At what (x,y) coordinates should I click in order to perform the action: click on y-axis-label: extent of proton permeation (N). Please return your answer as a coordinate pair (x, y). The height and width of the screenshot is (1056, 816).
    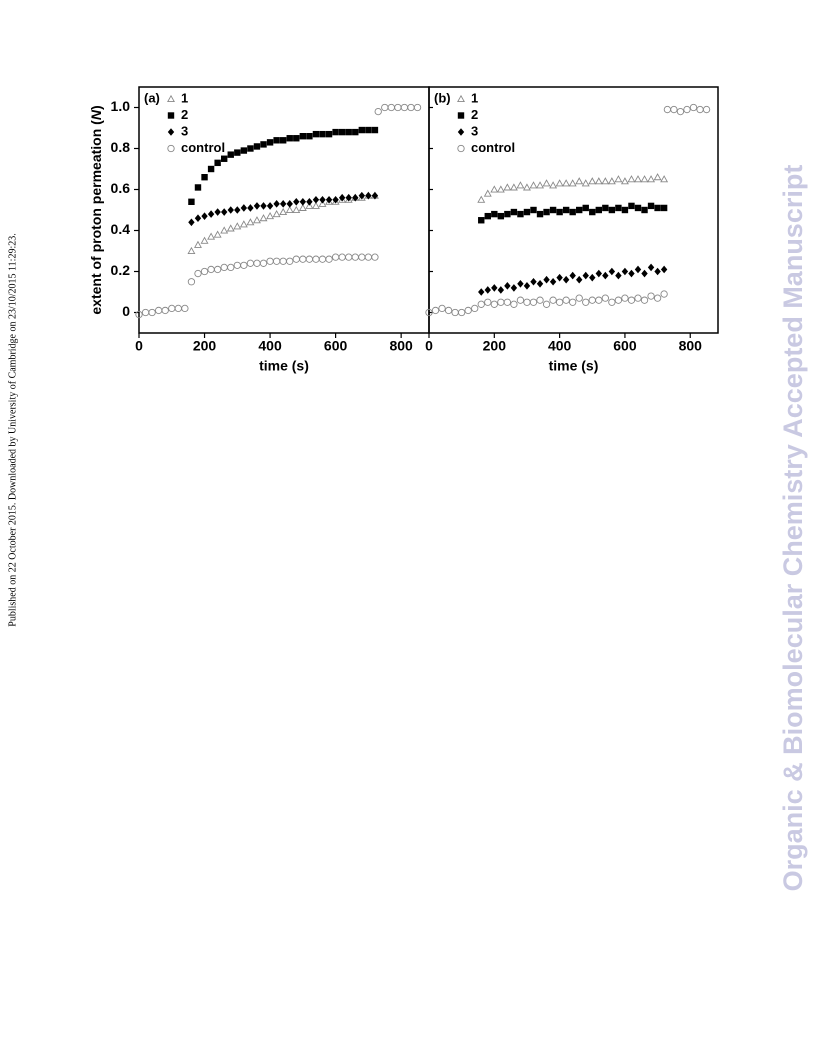
    Looking at the image, I should click on (96, 209).